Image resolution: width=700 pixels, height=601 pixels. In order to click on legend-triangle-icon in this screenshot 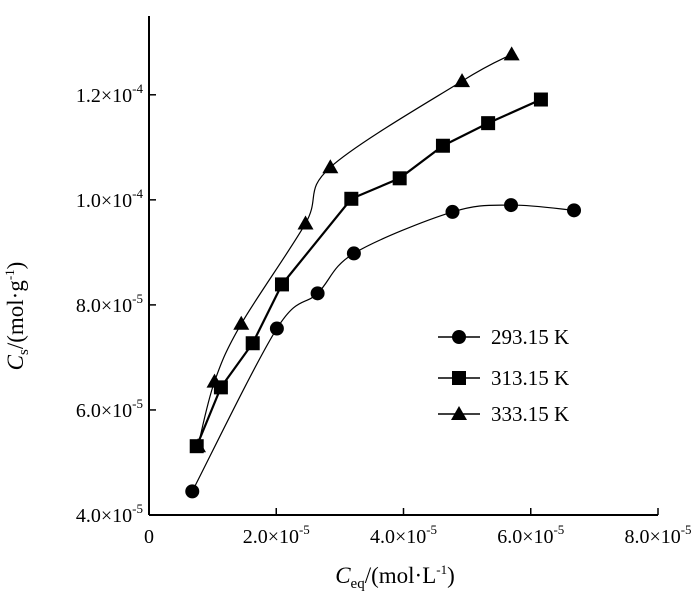, I will do `click(459, 413)`.